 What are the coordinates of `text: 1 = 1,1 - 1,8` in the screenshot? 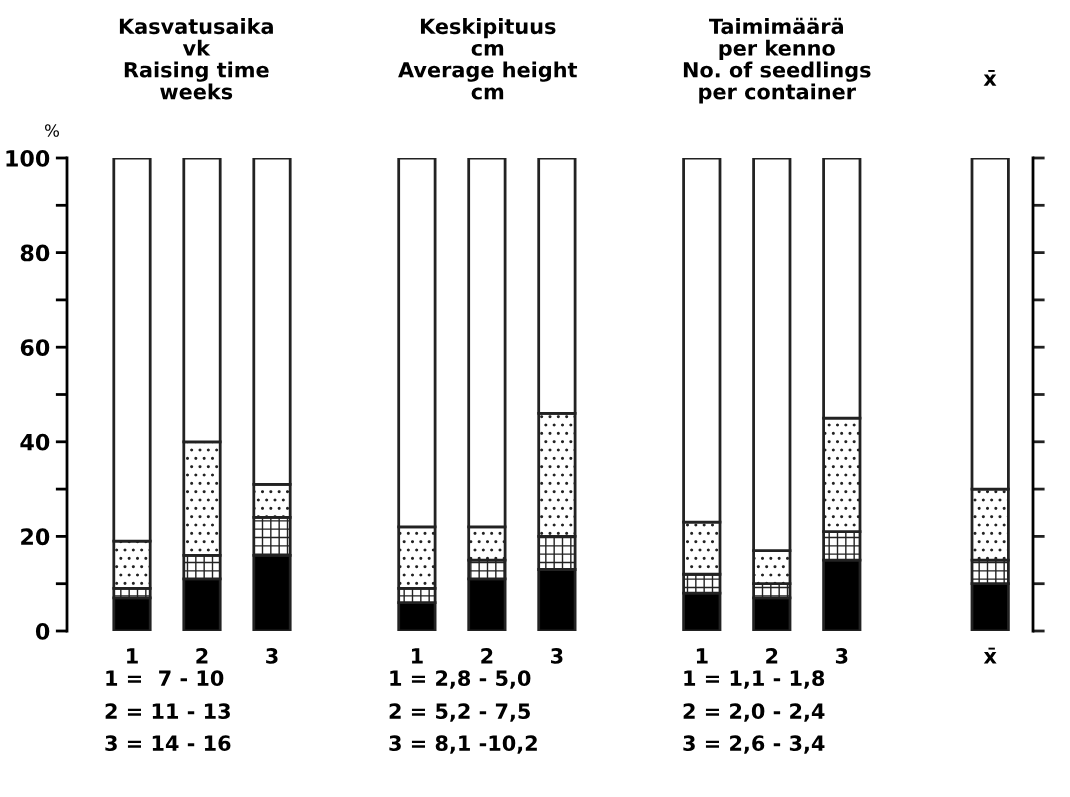 It's located at (754, 679).